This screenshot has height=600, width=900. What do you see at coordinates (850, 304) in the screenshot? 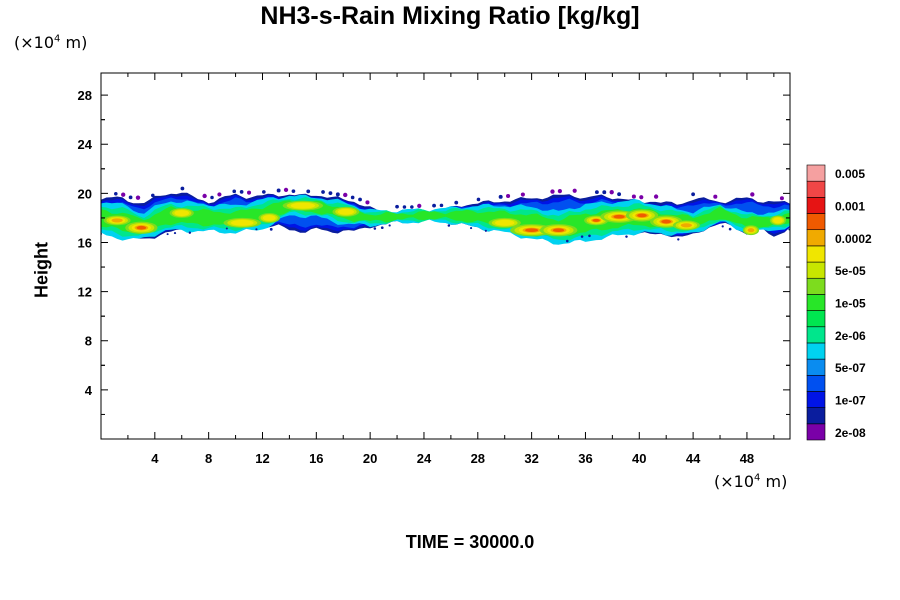
I see `colorbar-label: 1e-05` at bounding box center [850, 304].